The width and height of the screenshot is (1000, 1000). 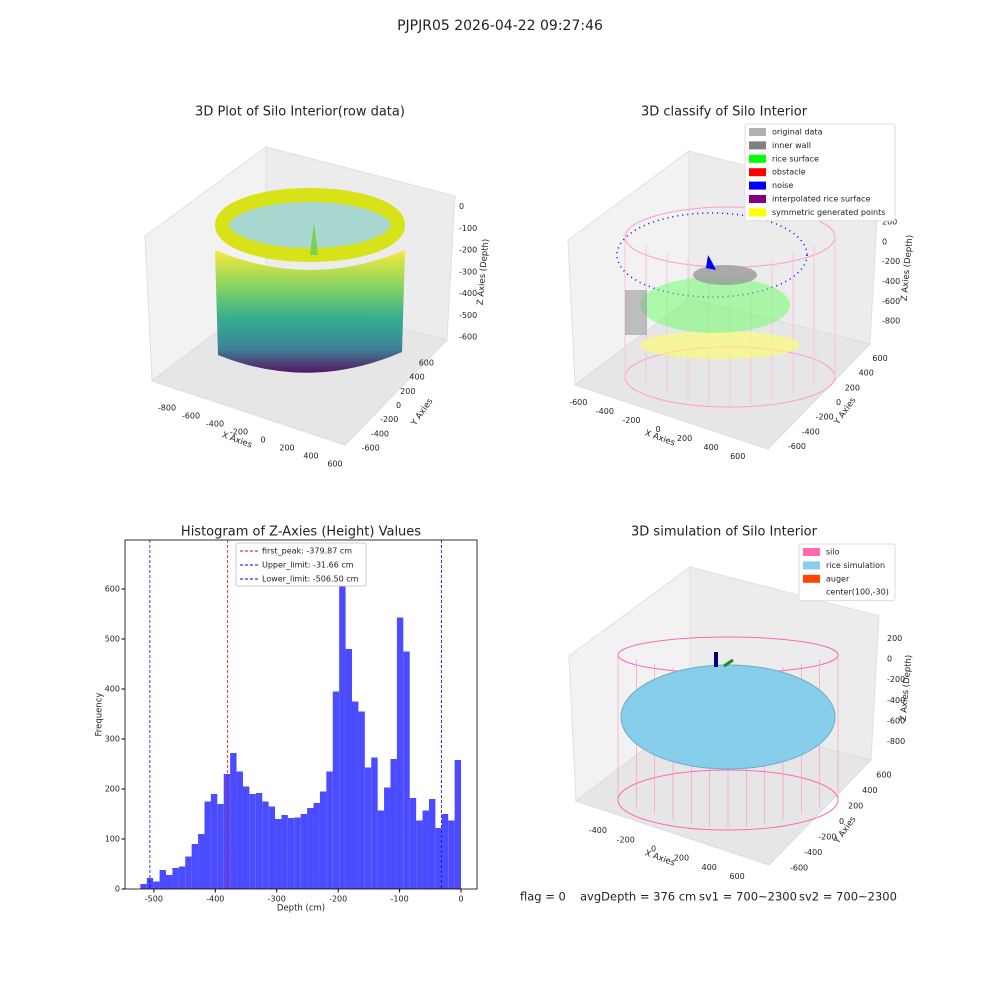 I want to click on footer-text: sv1 = 700~2300, so click(x=748, y=897).